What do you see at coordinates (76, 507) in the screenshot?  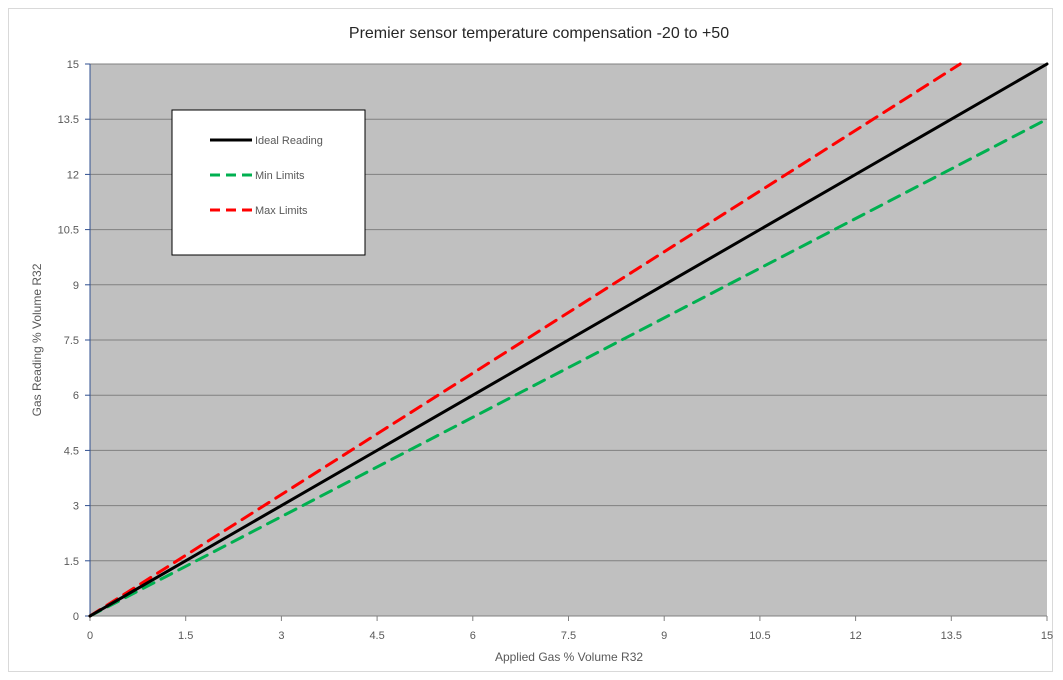 I see `y-tick-label: 3` at bounding box center [76, 507].